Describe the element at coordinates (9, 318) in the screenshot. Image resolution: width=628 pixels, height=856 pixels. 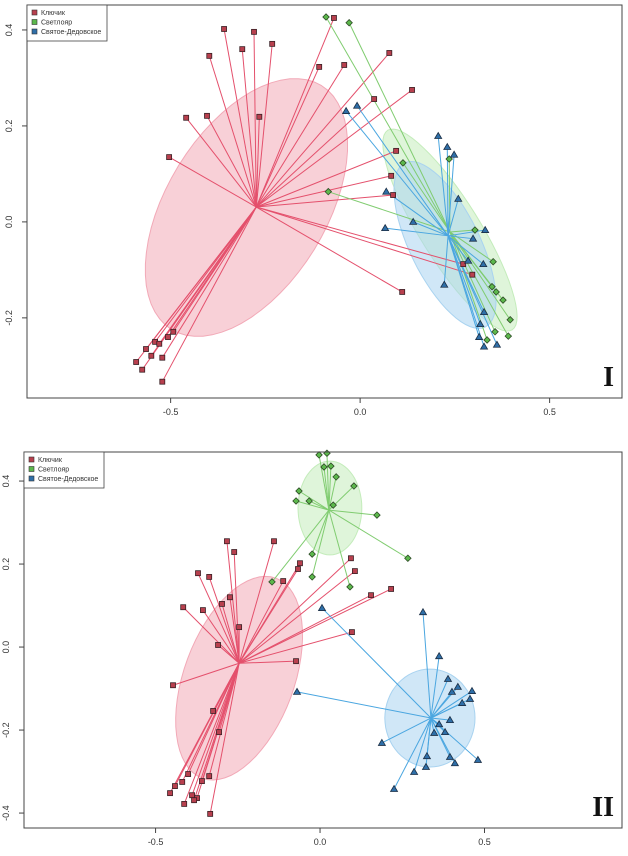
I see `y-tick-label: -0.2` at that location.